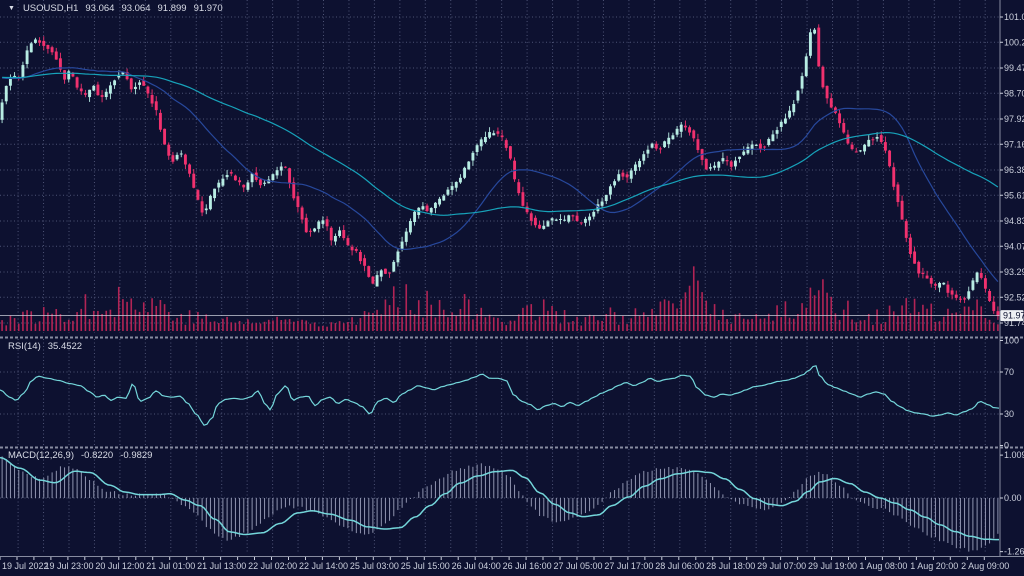  What do you see at coordinates (11, 8) in the screenshot?
I see `collapse-pane-icon: ▼` at bounding box center [11, 8].